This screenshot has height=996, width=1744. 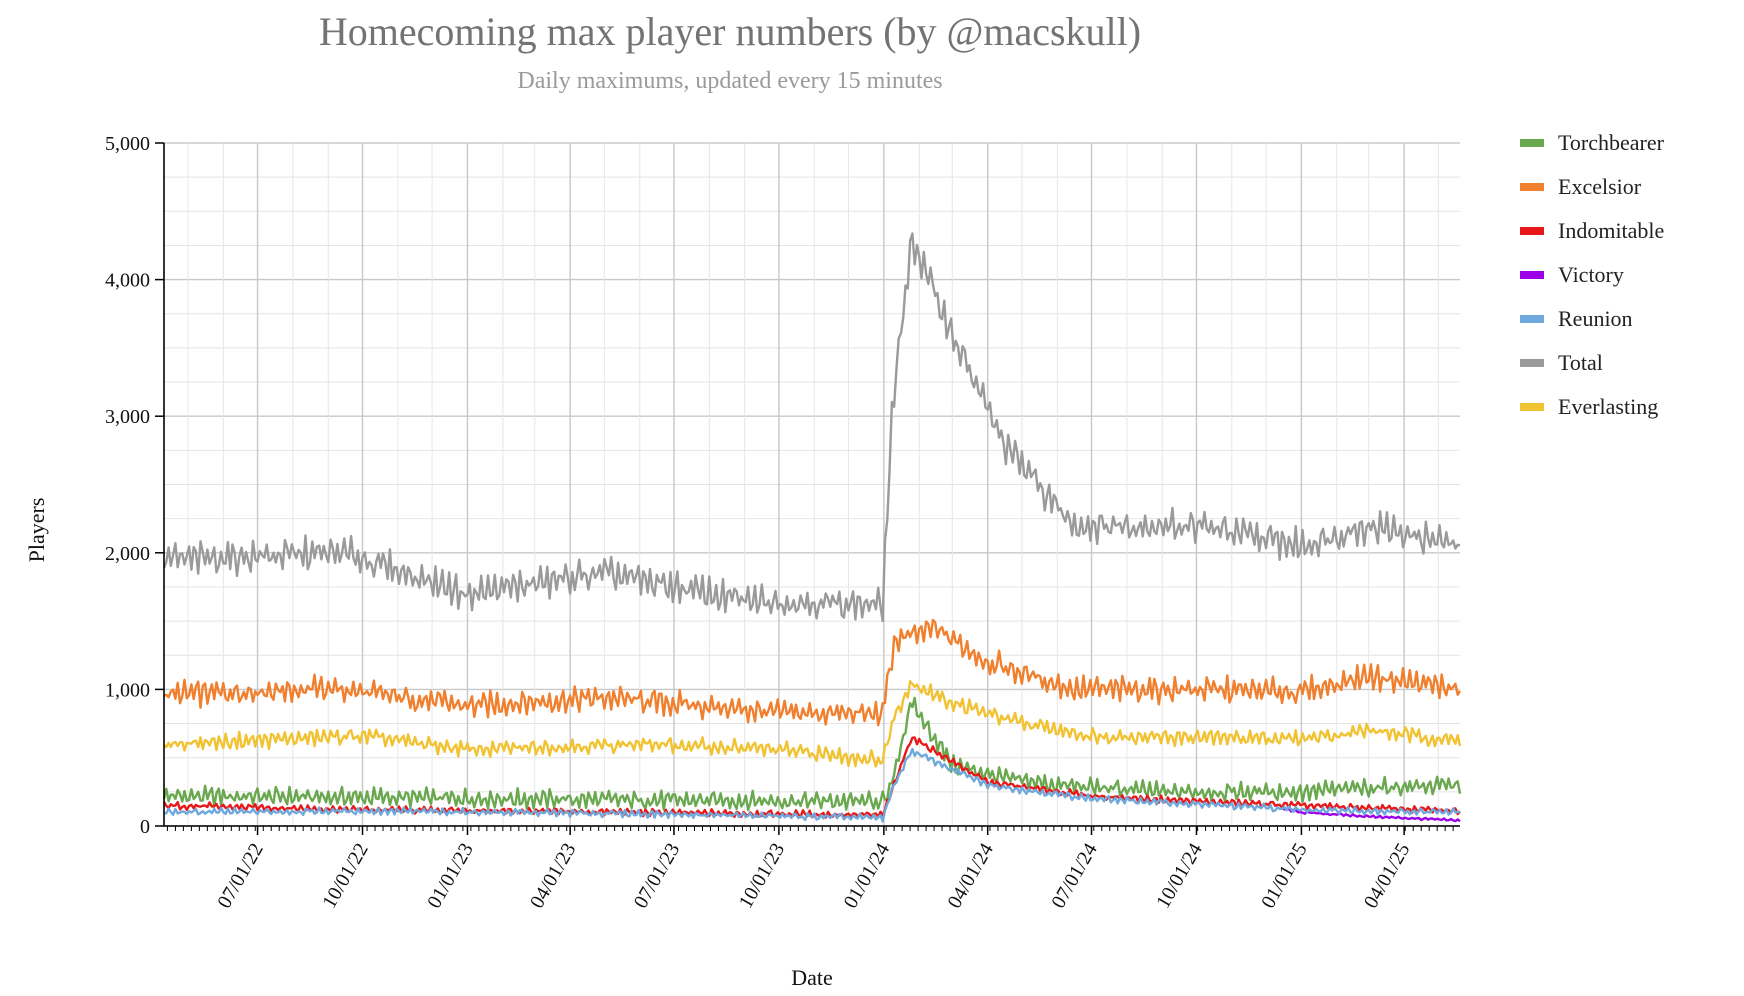 I want to click on legend-label: Excelsior, so click(x=1600, y=186).